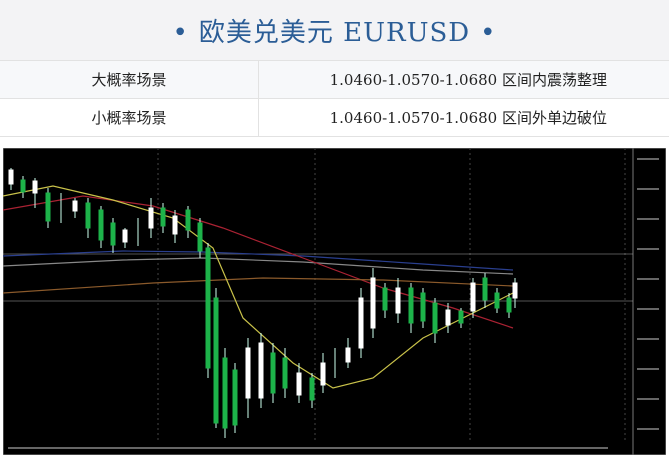 This screenshot has width=669, height=455. Describe the element at coordinates (463, 79) in the screenshot. I see `cell: 1.0460-1.0570-1.0680 区间内震荡整理` at that location.